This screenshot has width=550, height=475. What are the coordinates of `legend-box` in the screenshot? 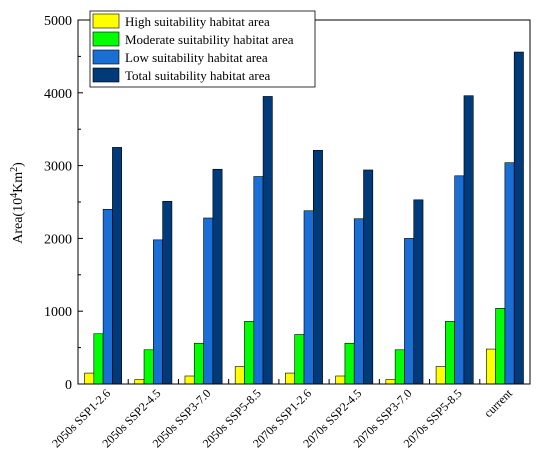 It's located at (202, 49).